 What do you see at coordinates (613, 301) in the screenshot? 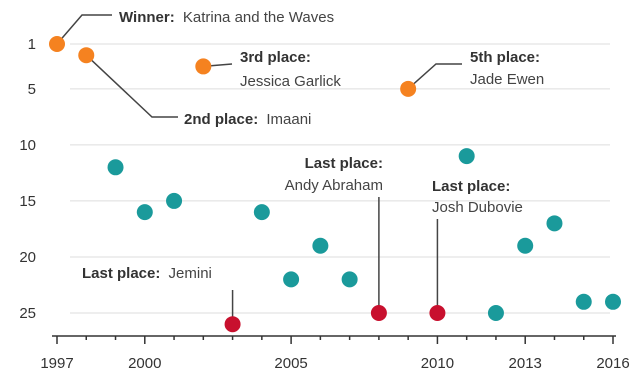
I see `point-2016` at bounding box center [613, 301].